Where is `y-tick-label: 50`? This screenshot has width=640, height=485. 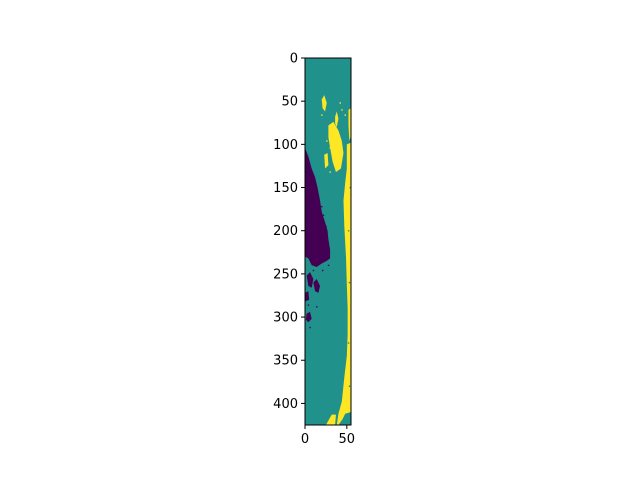
y-tick-label: 50 is located at coordinates (289, 102).